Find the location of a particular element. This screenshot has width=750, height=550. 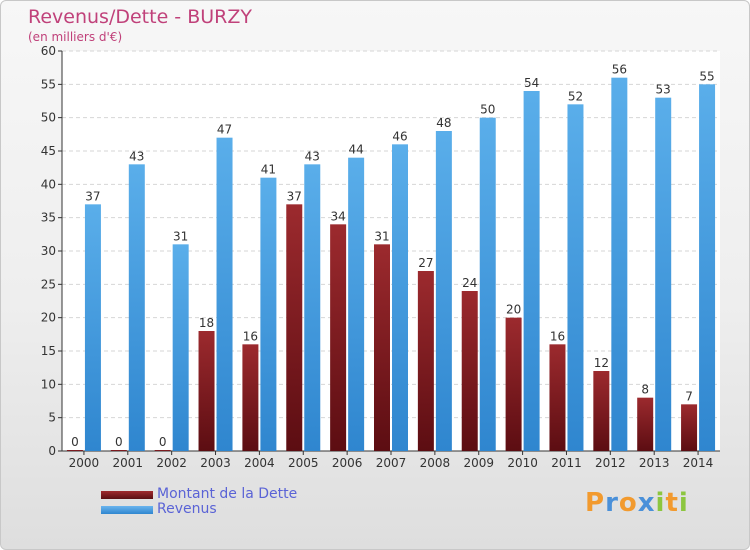

proxiti-logo: Proxiti is located at coordinates (637, 503).